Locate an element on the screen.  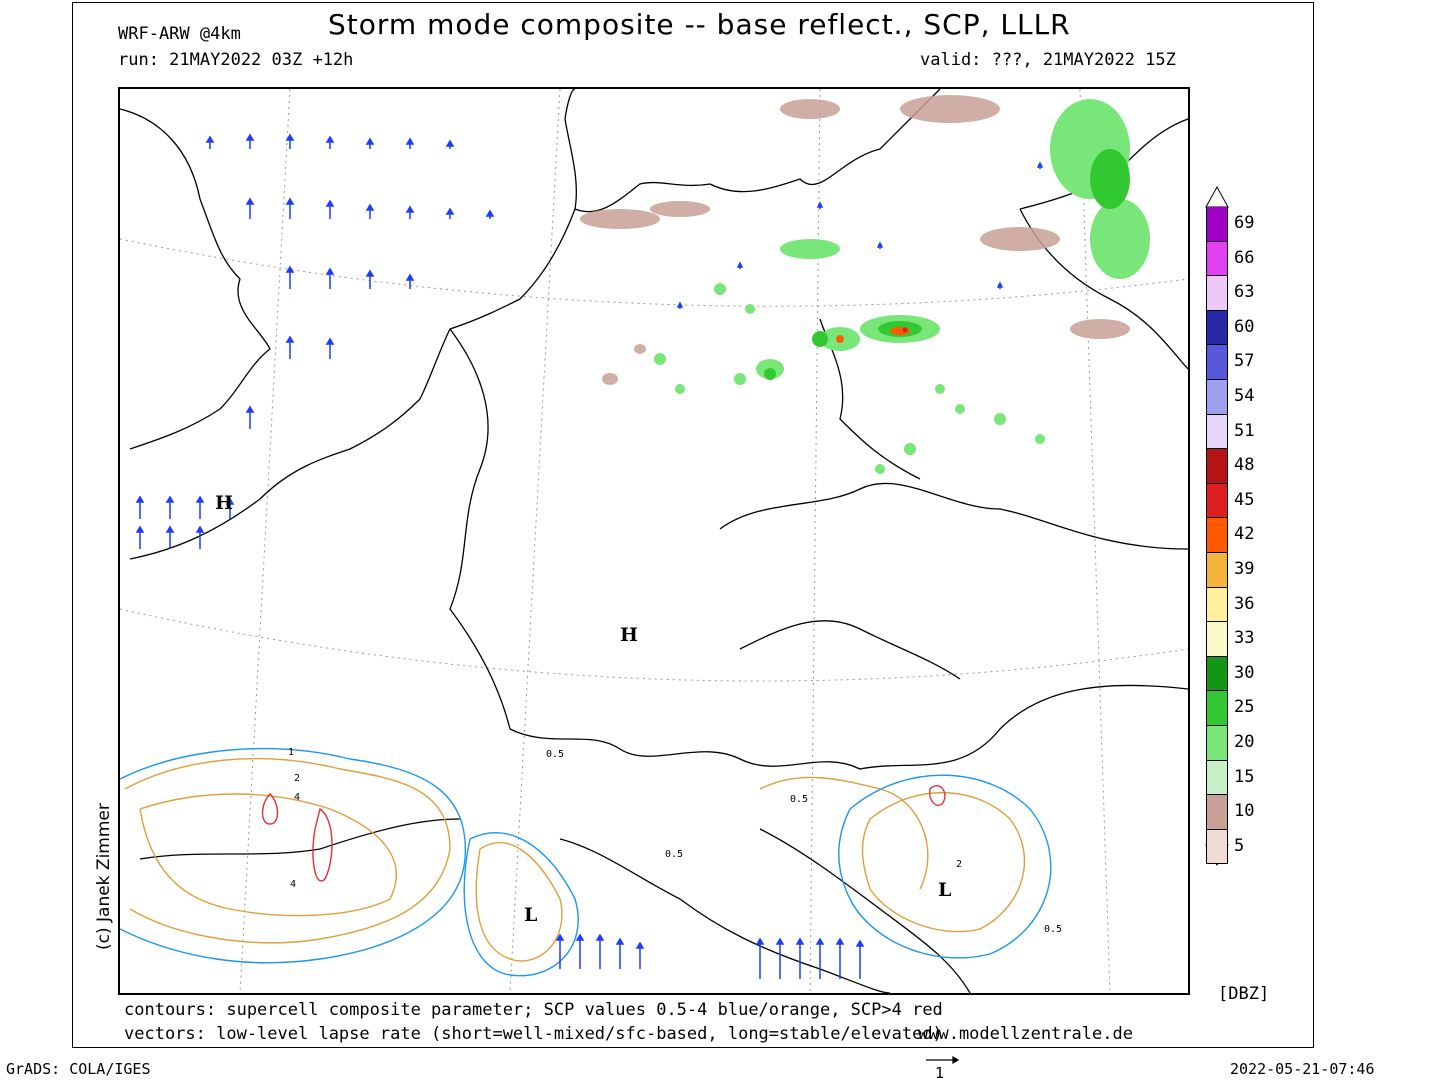
colorbar-level-label: 66 is located at coordinates (1244, 257).